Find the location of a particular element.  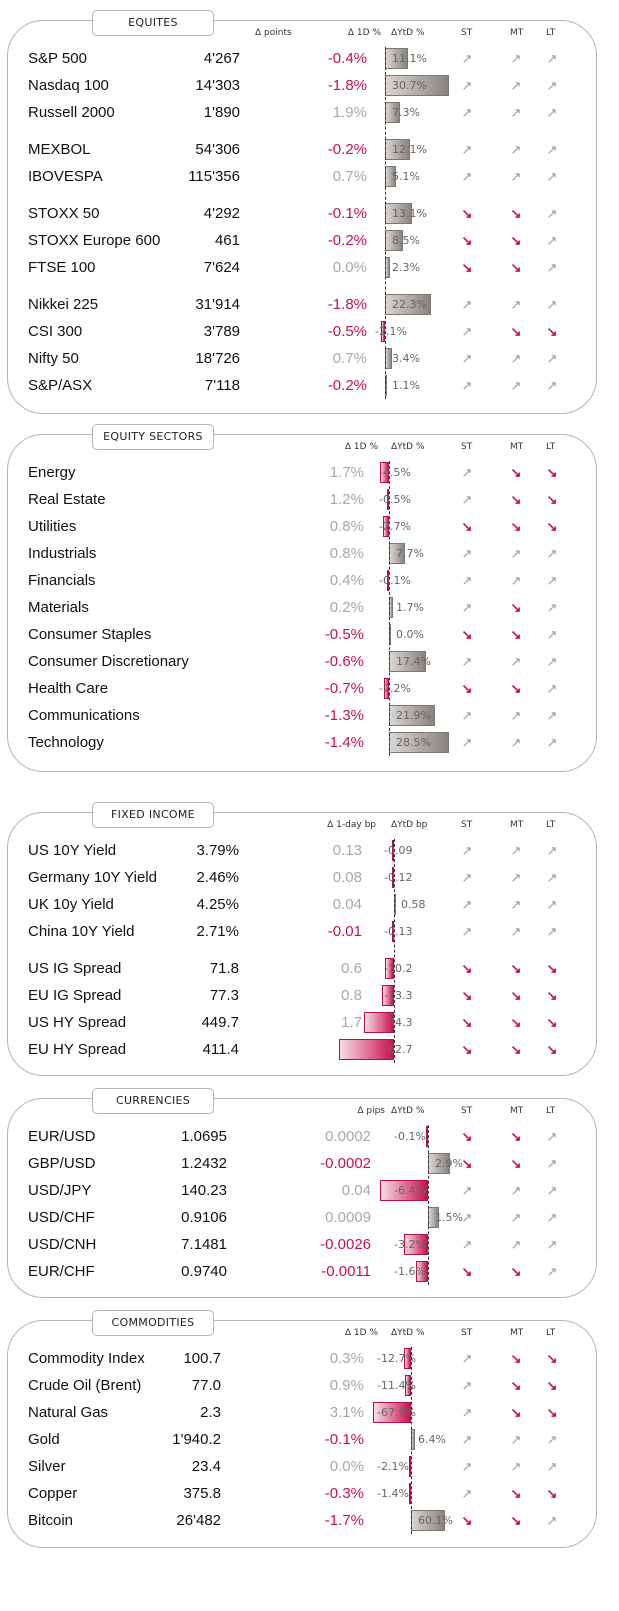

row-value: 115'356 is located at coordinates (214, 176).